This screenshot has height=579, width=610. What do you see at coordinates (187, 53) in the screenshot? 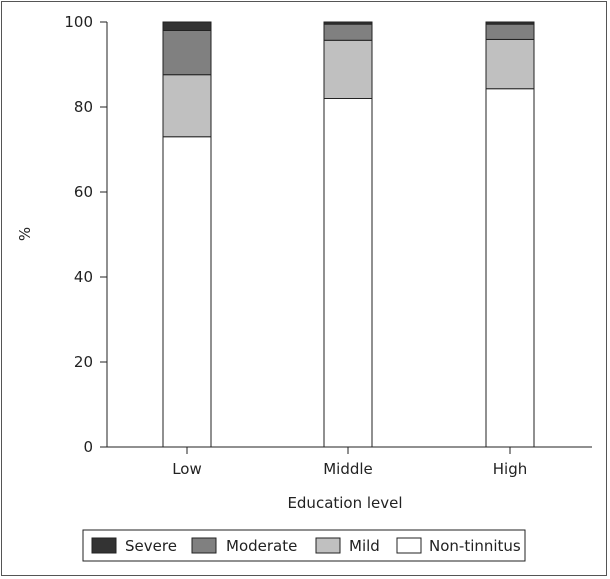
I see `bar-low-moderate` at bounding box center [187, 53].